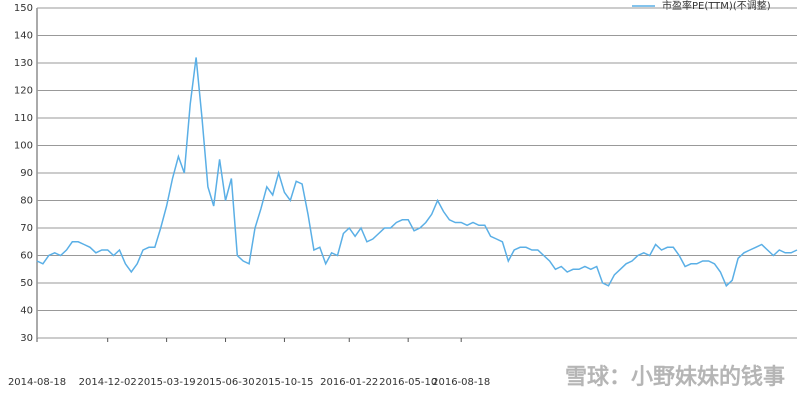  What do you see at coordinates (225, 382) in the screenshot?
I see `x-tick-label: 2015-06-30` at bounding box center [225, 382].